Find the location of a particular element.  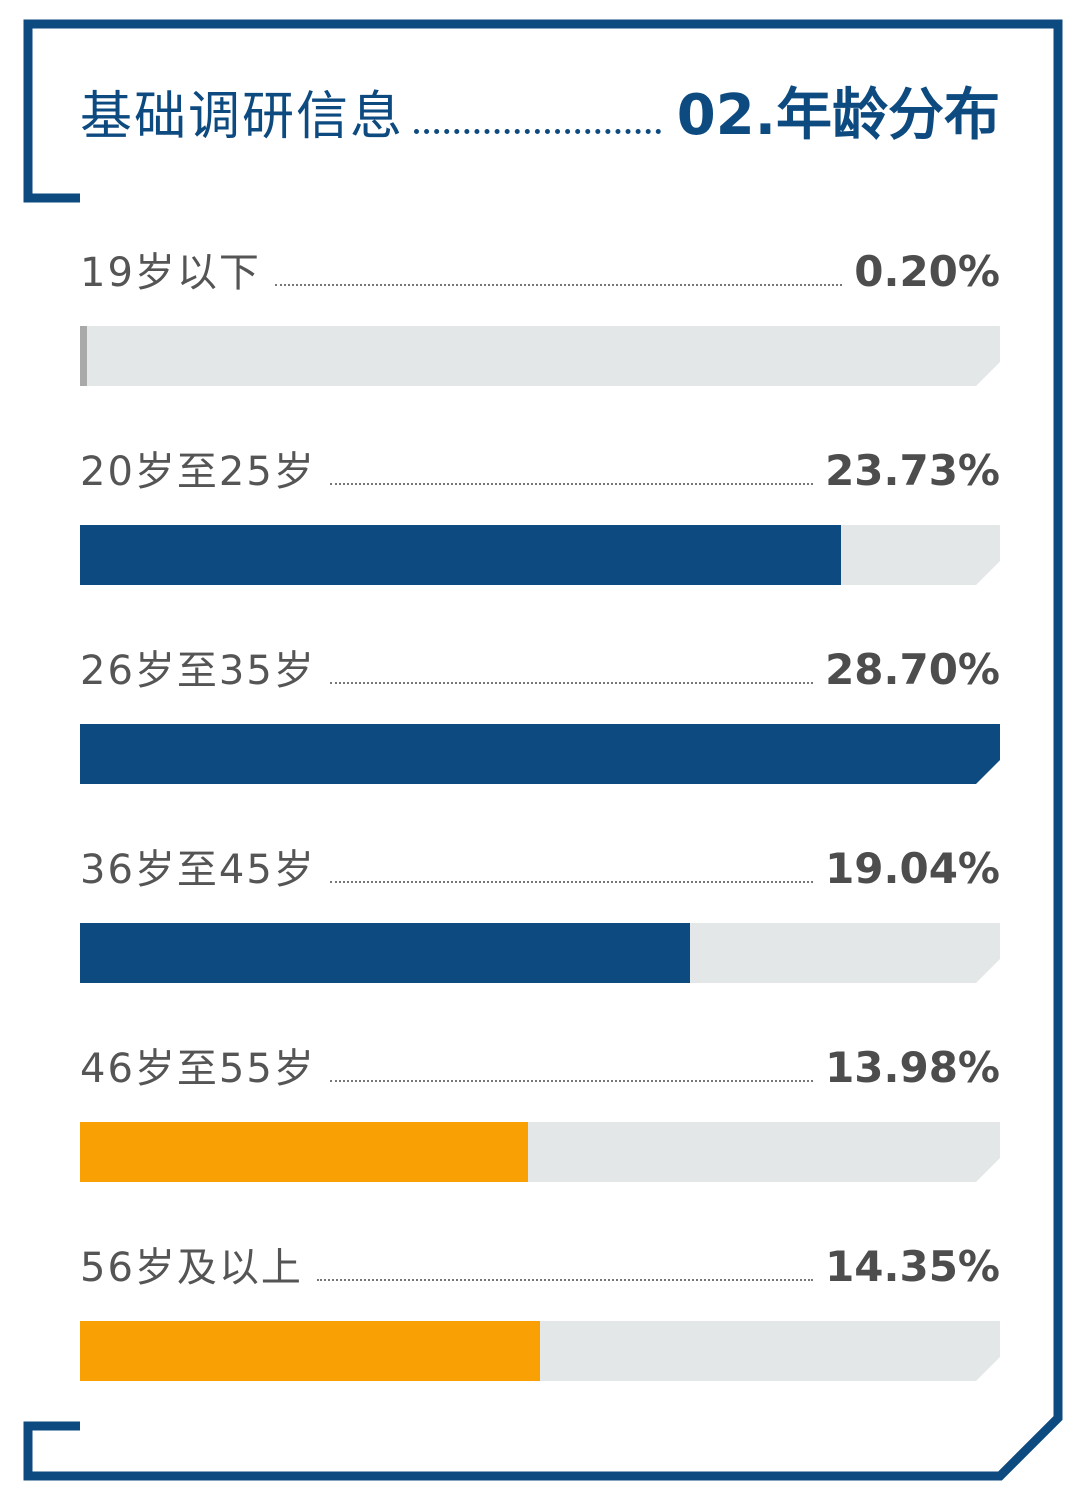

value-label: 13.98% is located at coordinates (912, 1067).